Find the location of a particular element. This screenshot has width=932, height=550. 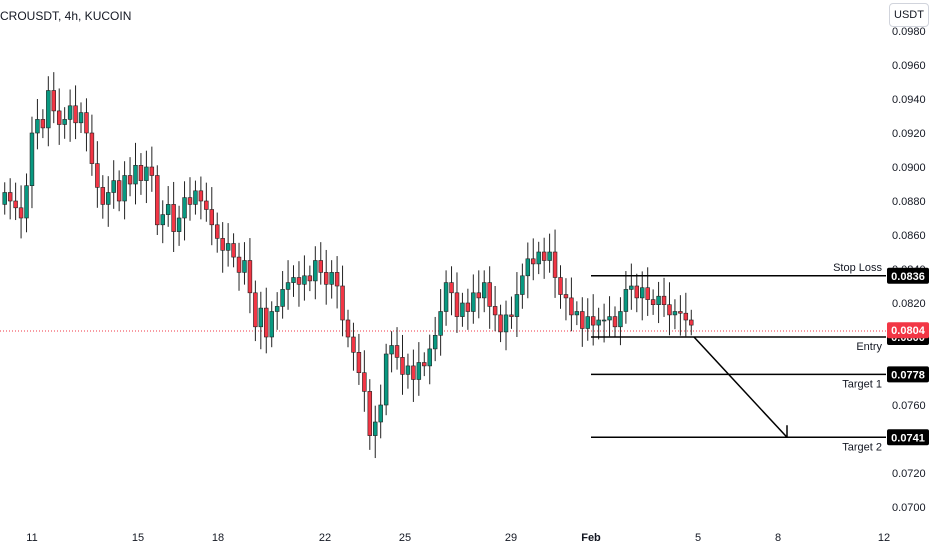

x-tick-label: 22 is located at coordinates (325, 538).